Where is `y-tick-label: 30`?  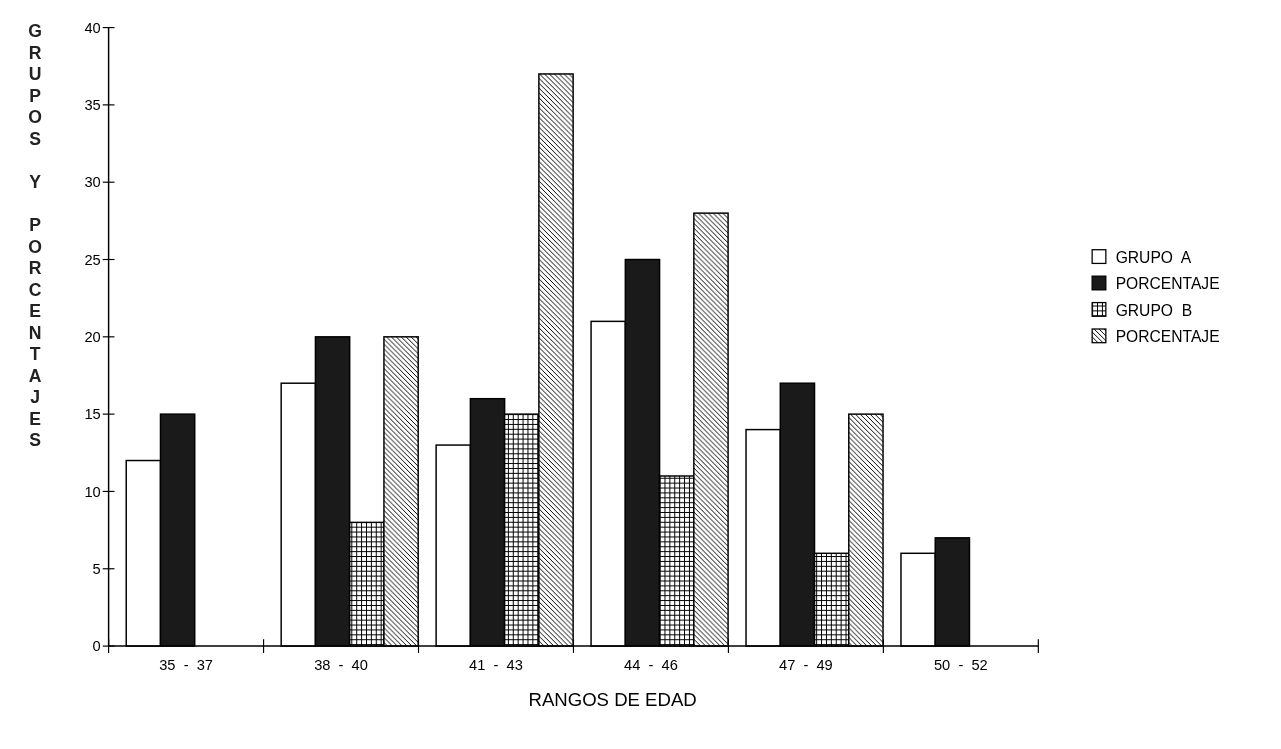
y-tick-label: 30 is located at coordinates (92, 182).